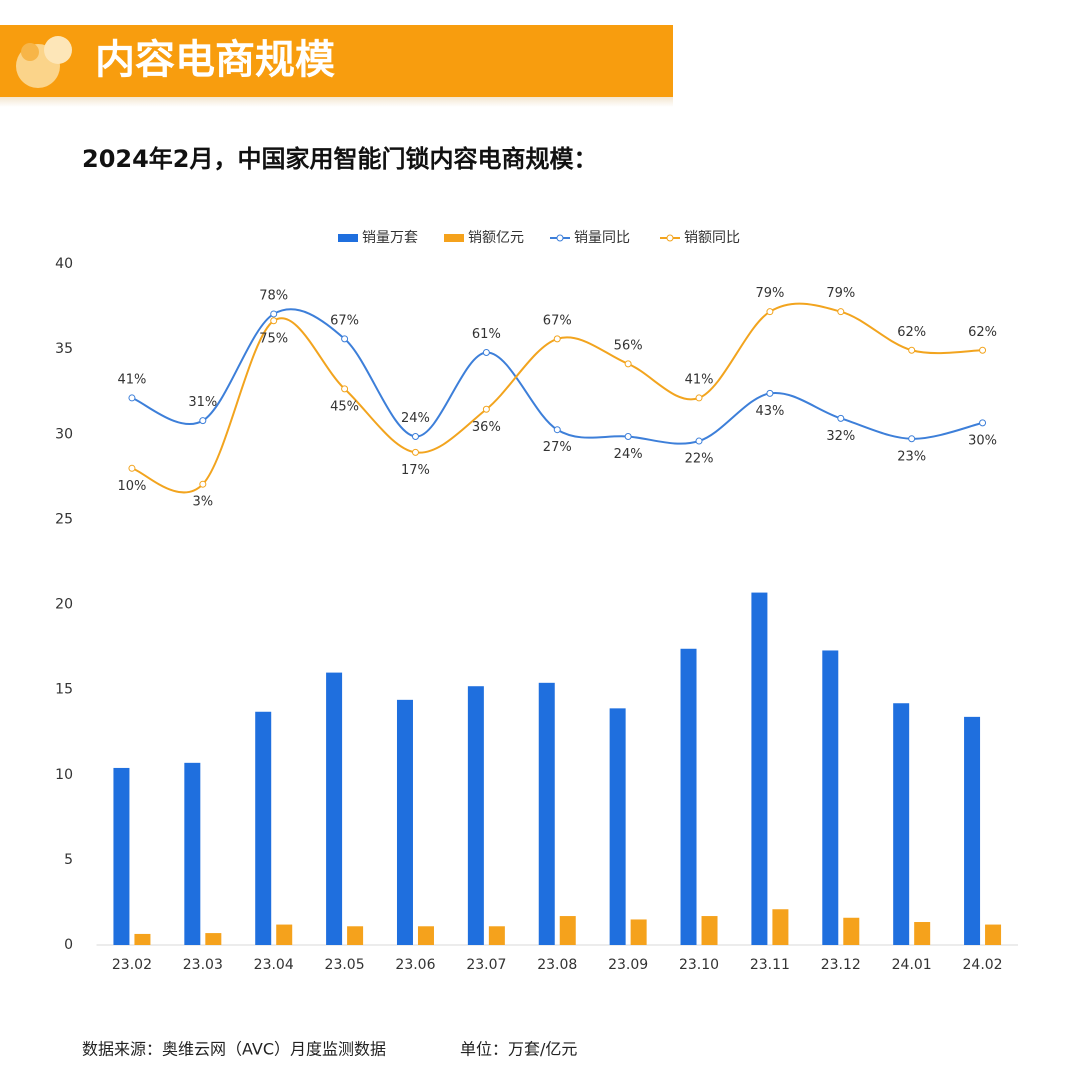  What do you see at coordinates (344, 320) in the screenshot?
I see `data-label: 67%` at bounding box center [344, 320].